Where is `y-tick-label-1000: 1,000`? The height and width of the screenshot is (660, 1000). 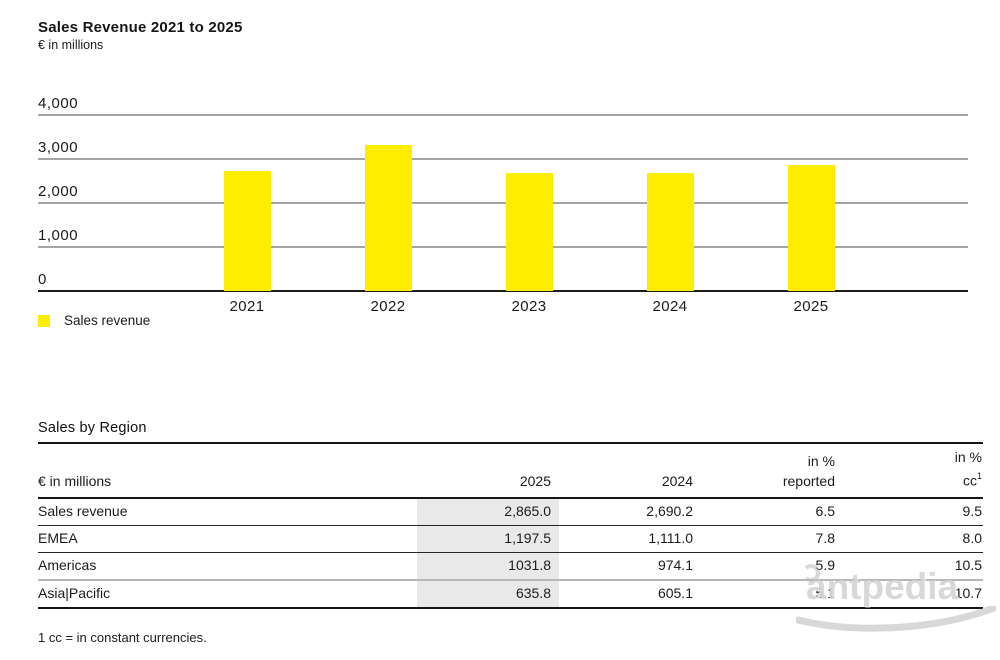
y-tick-label-1000: 1,000 is located at coordinates (58, 235).